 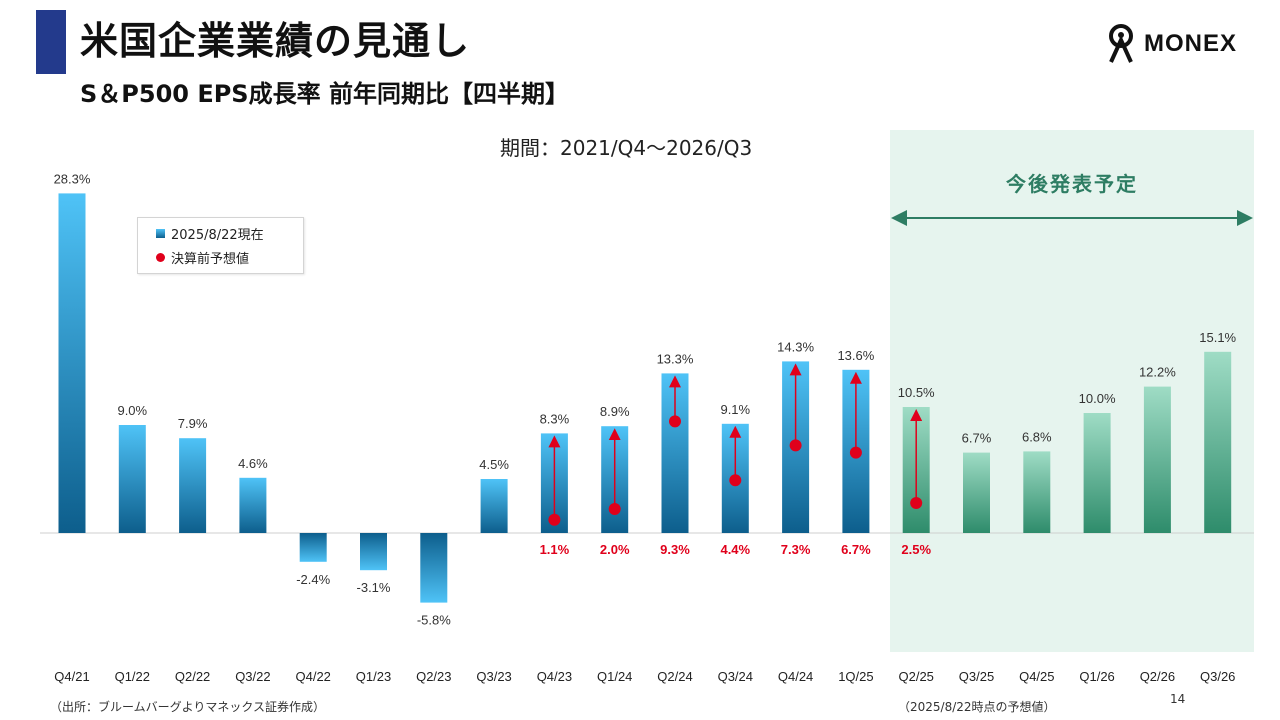 What do you see at coordinates (373, 552) in the screenshot?
I see `bar-Q1/23` at bounding box center [373, 552].